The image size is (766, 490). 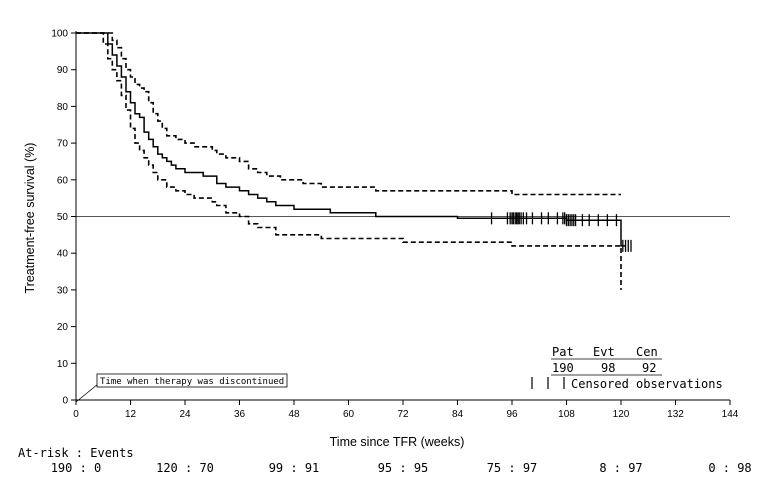 What do you see at coordinates (63, 290) in the screenshot?
I see `y-tick-label: 30` at bounding box center [63, 290].